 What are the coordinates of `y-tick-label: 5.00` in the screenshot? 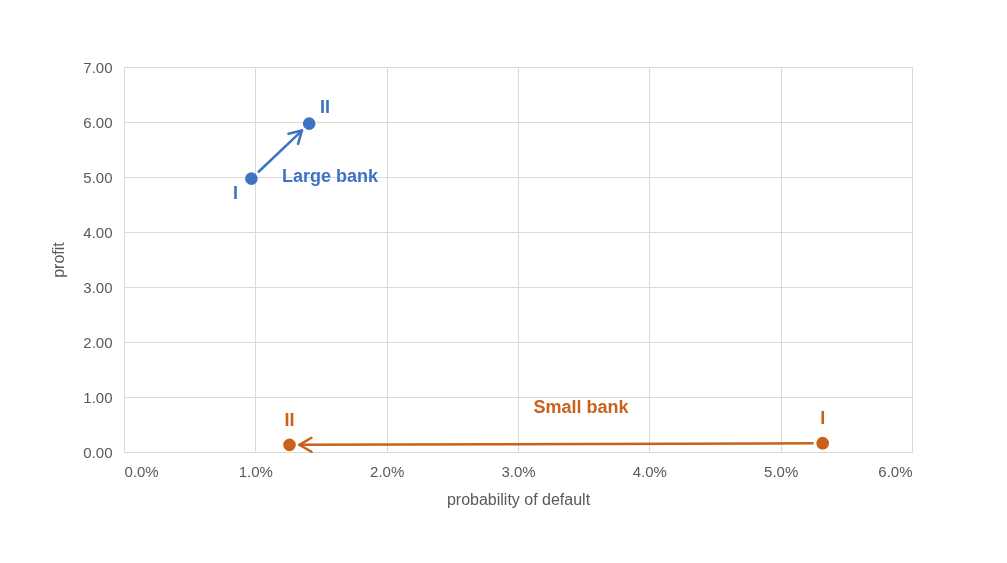 It's located at (98, 177).